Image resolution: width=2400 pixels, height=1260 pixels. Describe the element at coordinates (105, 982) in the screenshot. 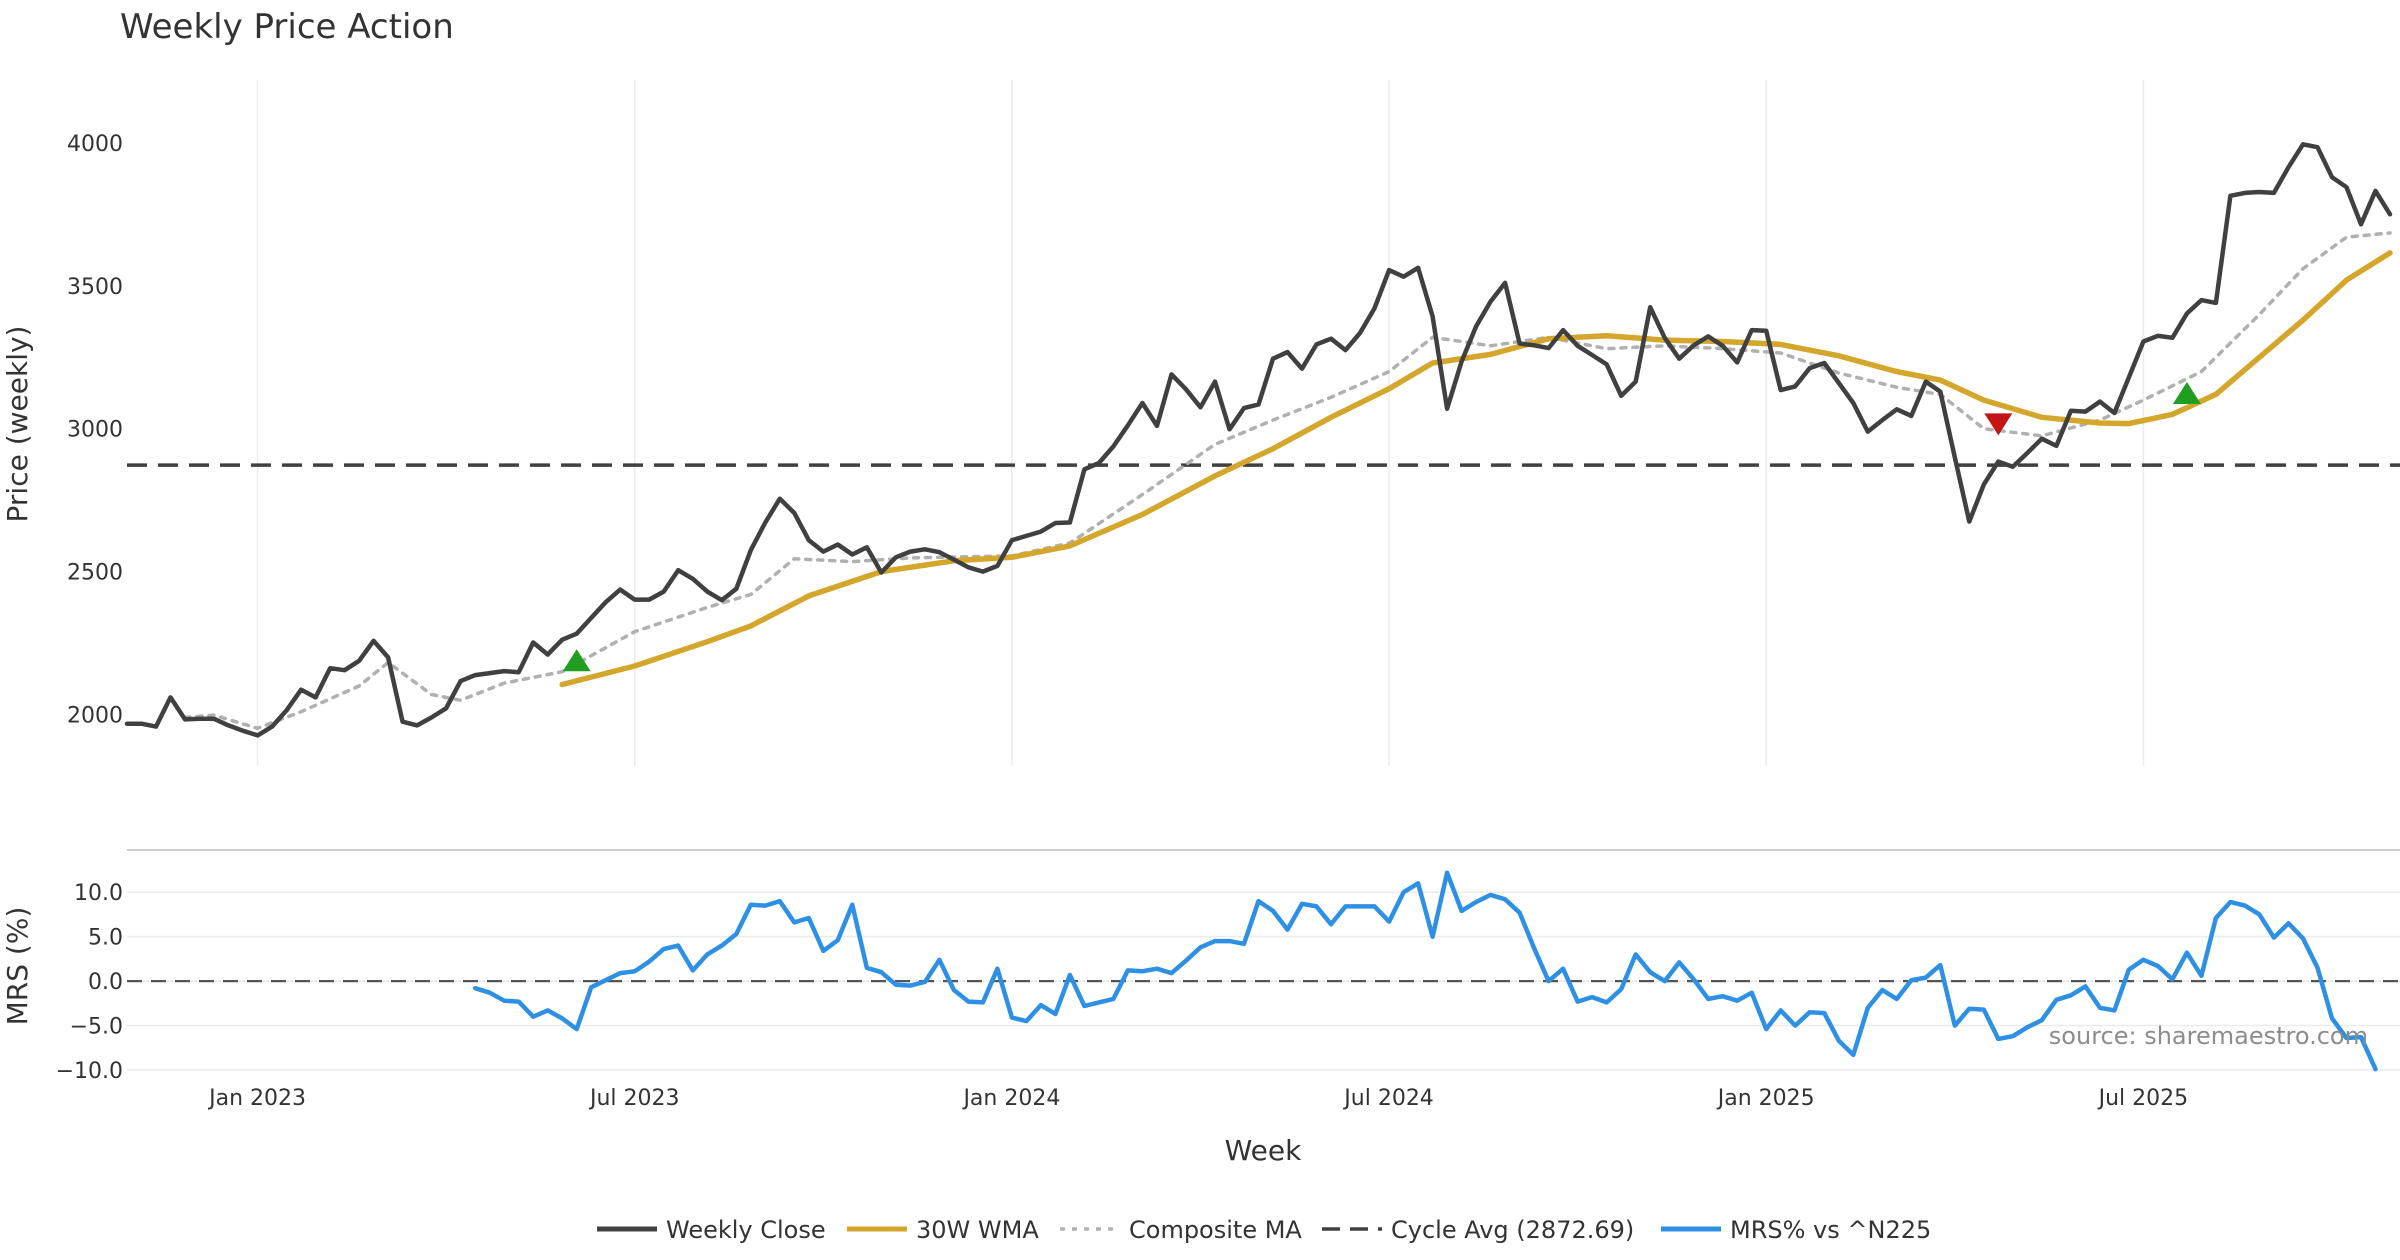

I see `mrs-y-tick-2: 0.0` at that location.